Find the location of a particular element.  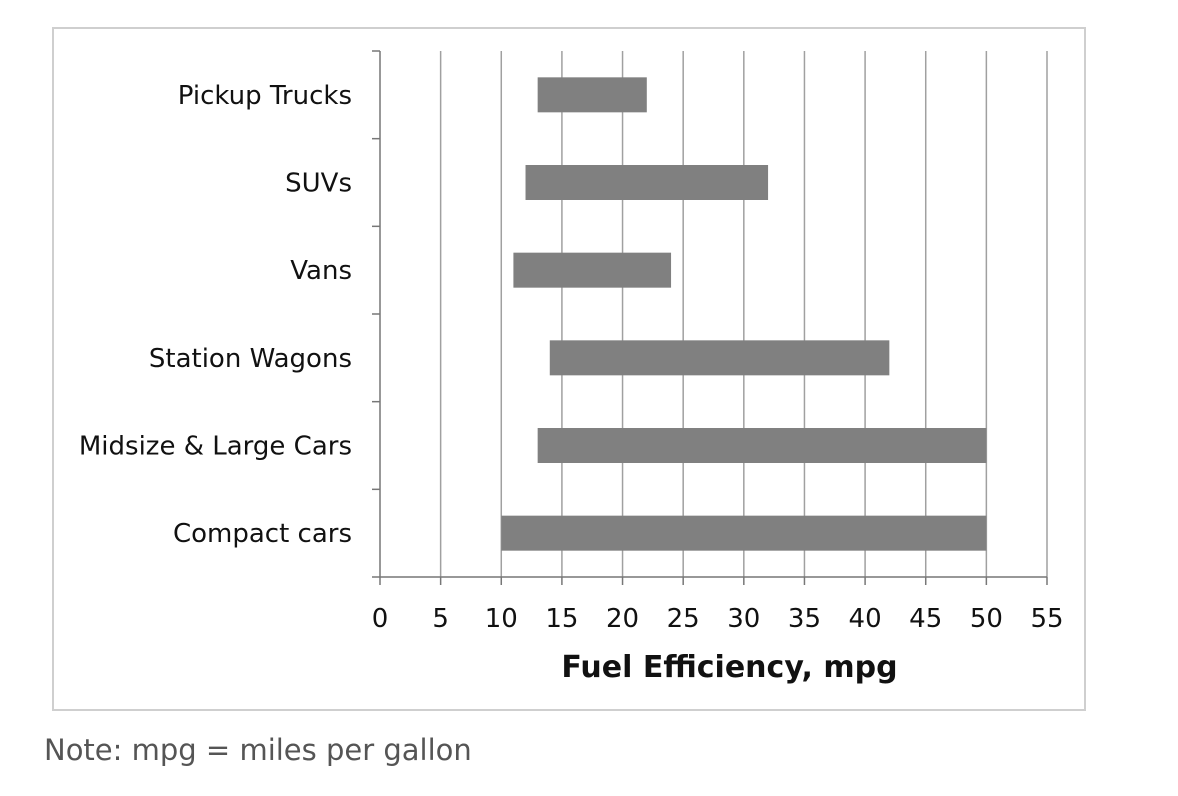

x-tick-label: 10 is located at coordinates (501, 619).